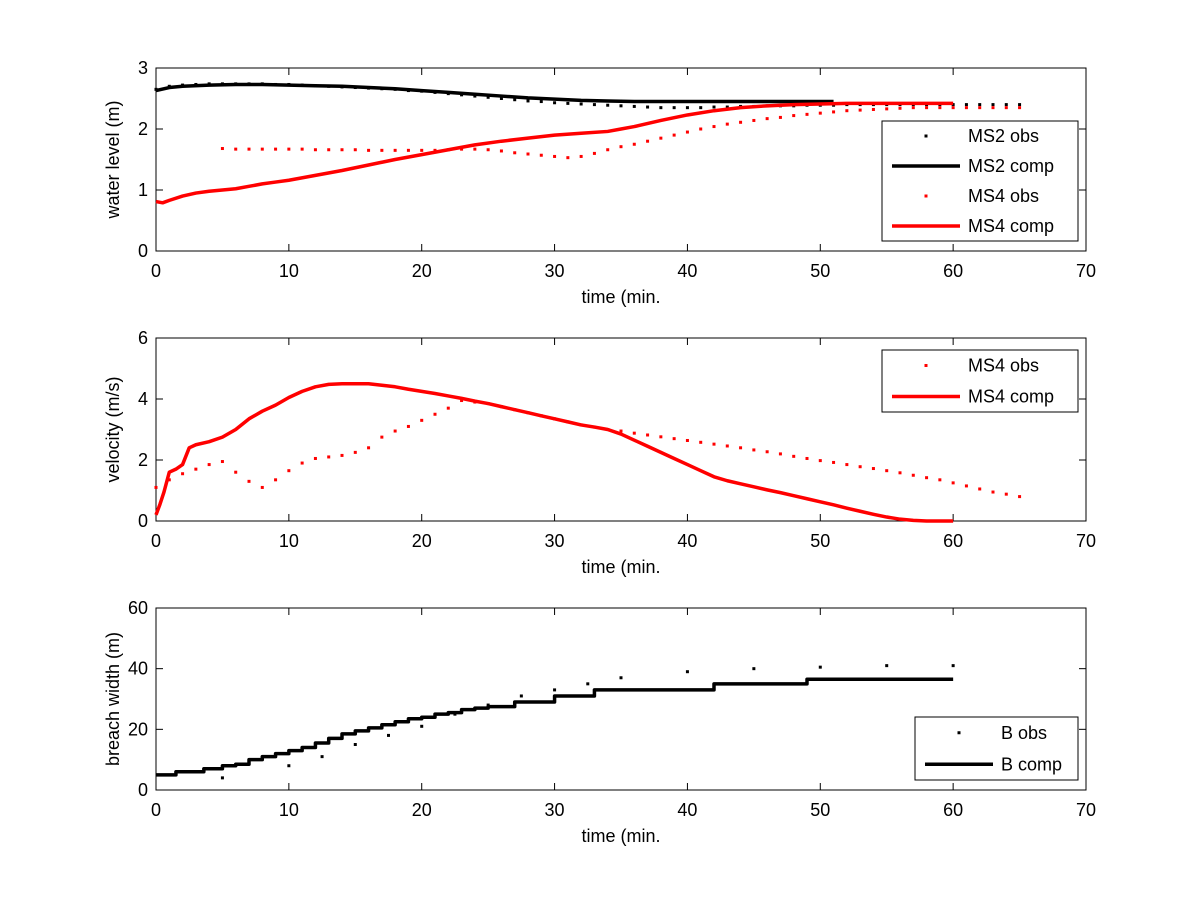  What do you see at coordinates (1031, 764) in the screenshot?
I see `legend-label: B comp` at bounding box center [1031, 764].